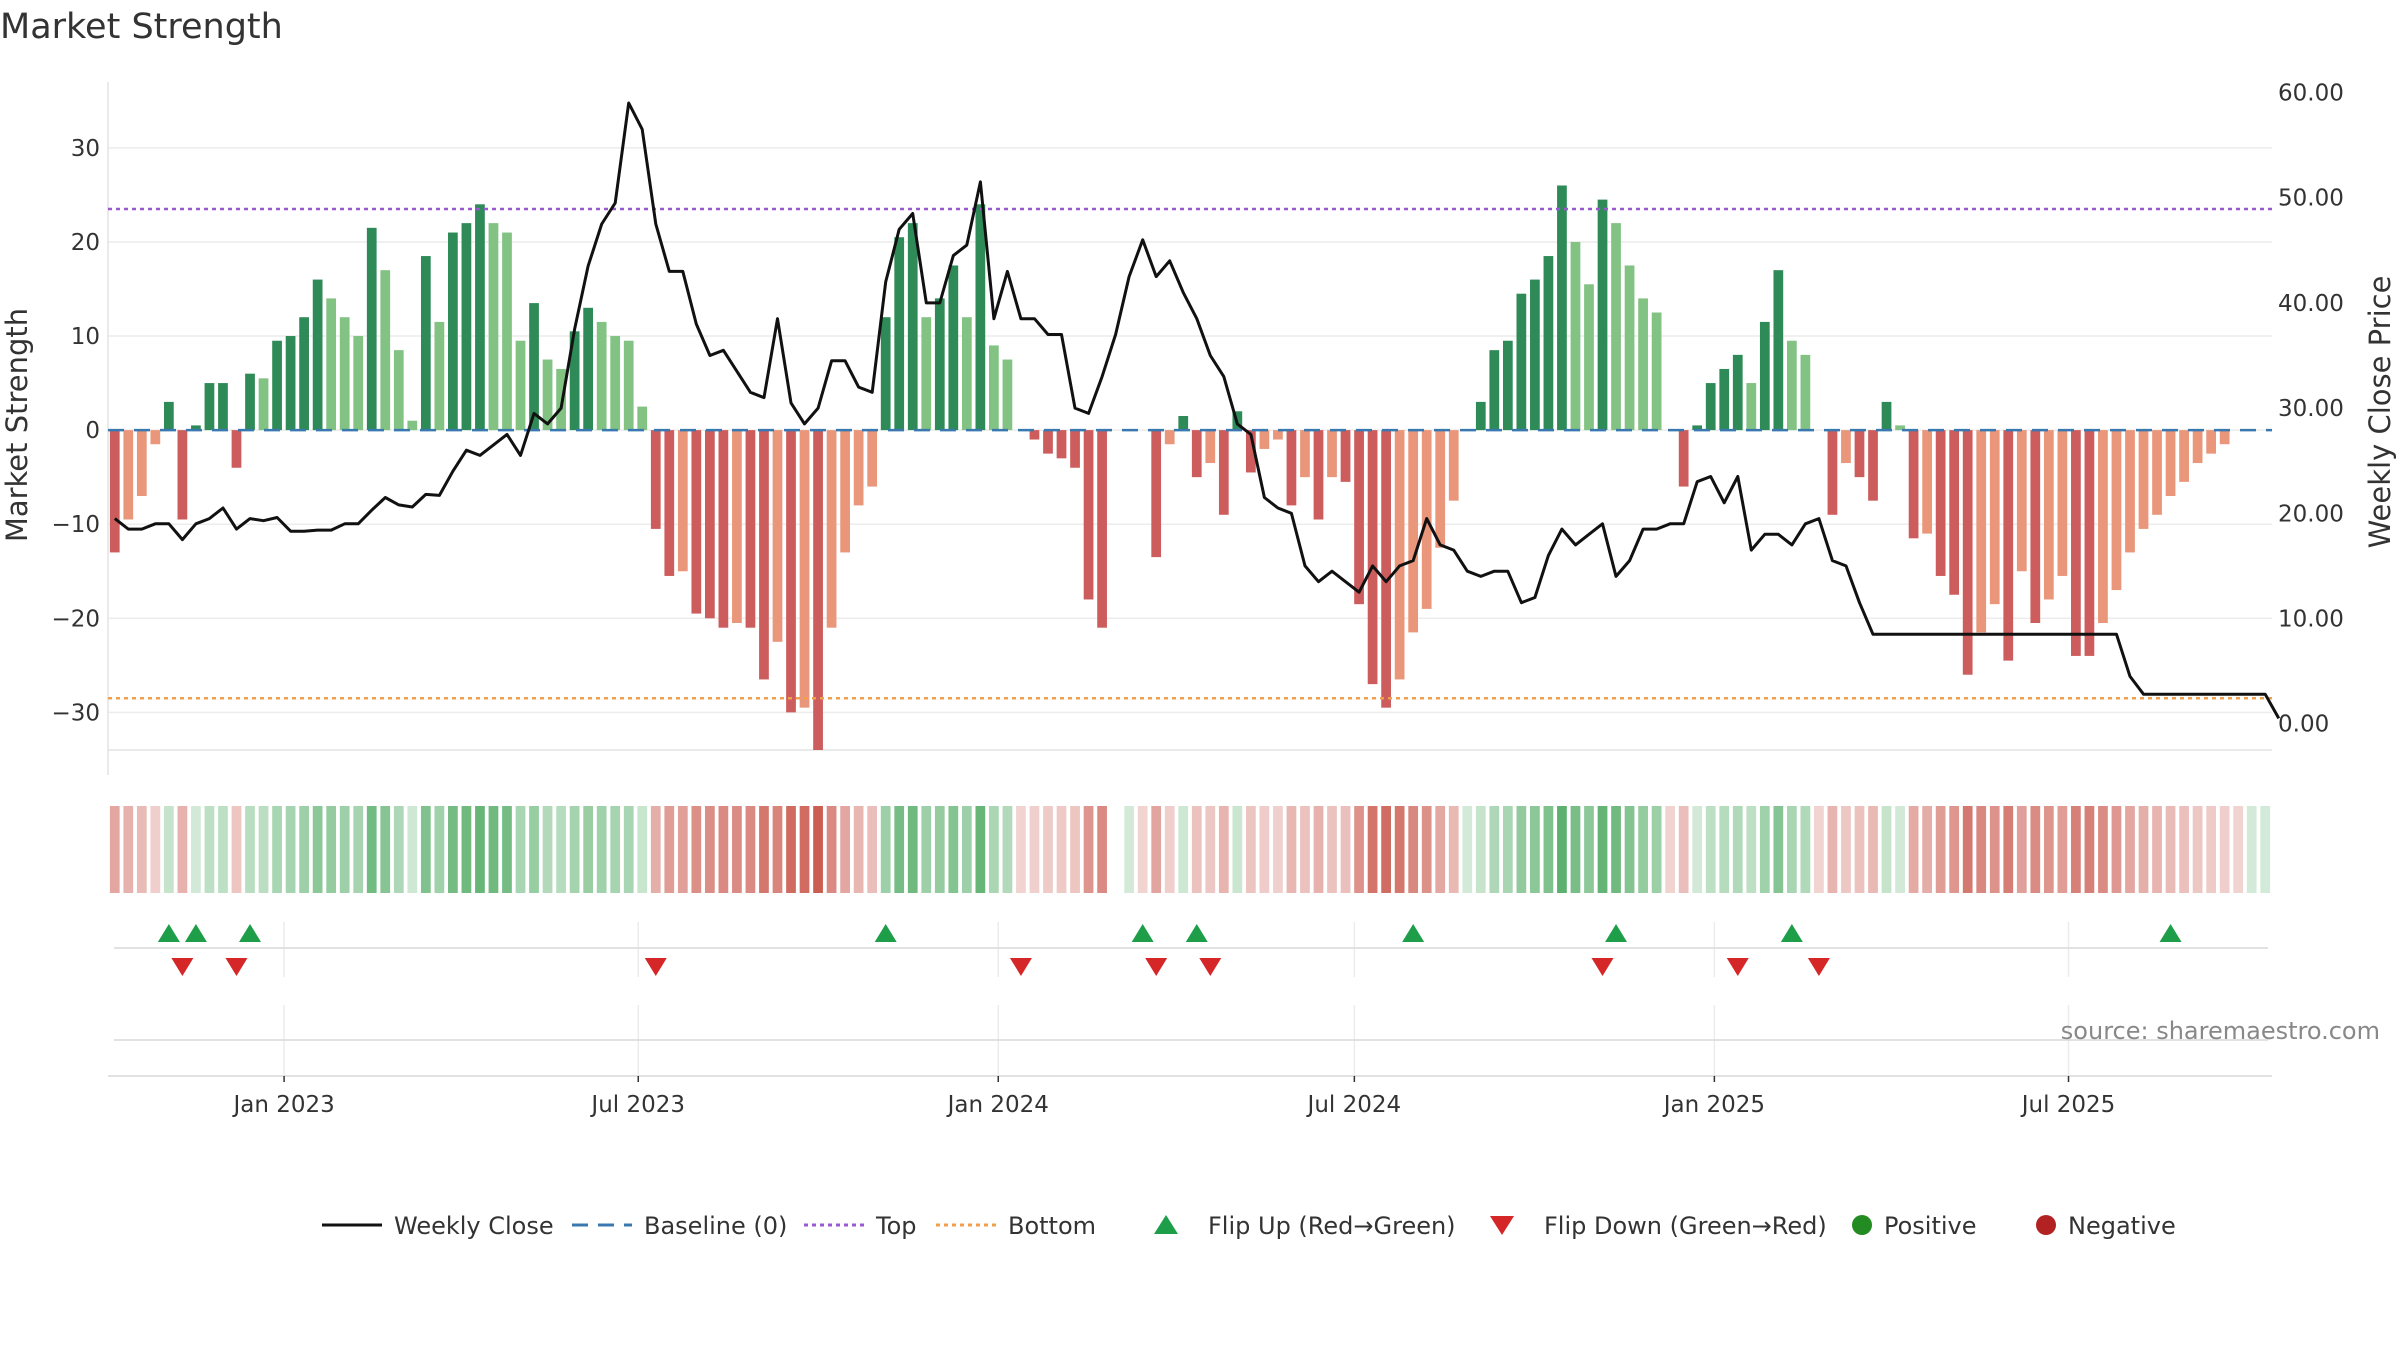 The height and width of the screenshot is (1350, 2400). What do you see at coordinates (1016, 1226) in the screenshot?
I see `legend-item: Bottom` at bounding box center [1016, 1226].